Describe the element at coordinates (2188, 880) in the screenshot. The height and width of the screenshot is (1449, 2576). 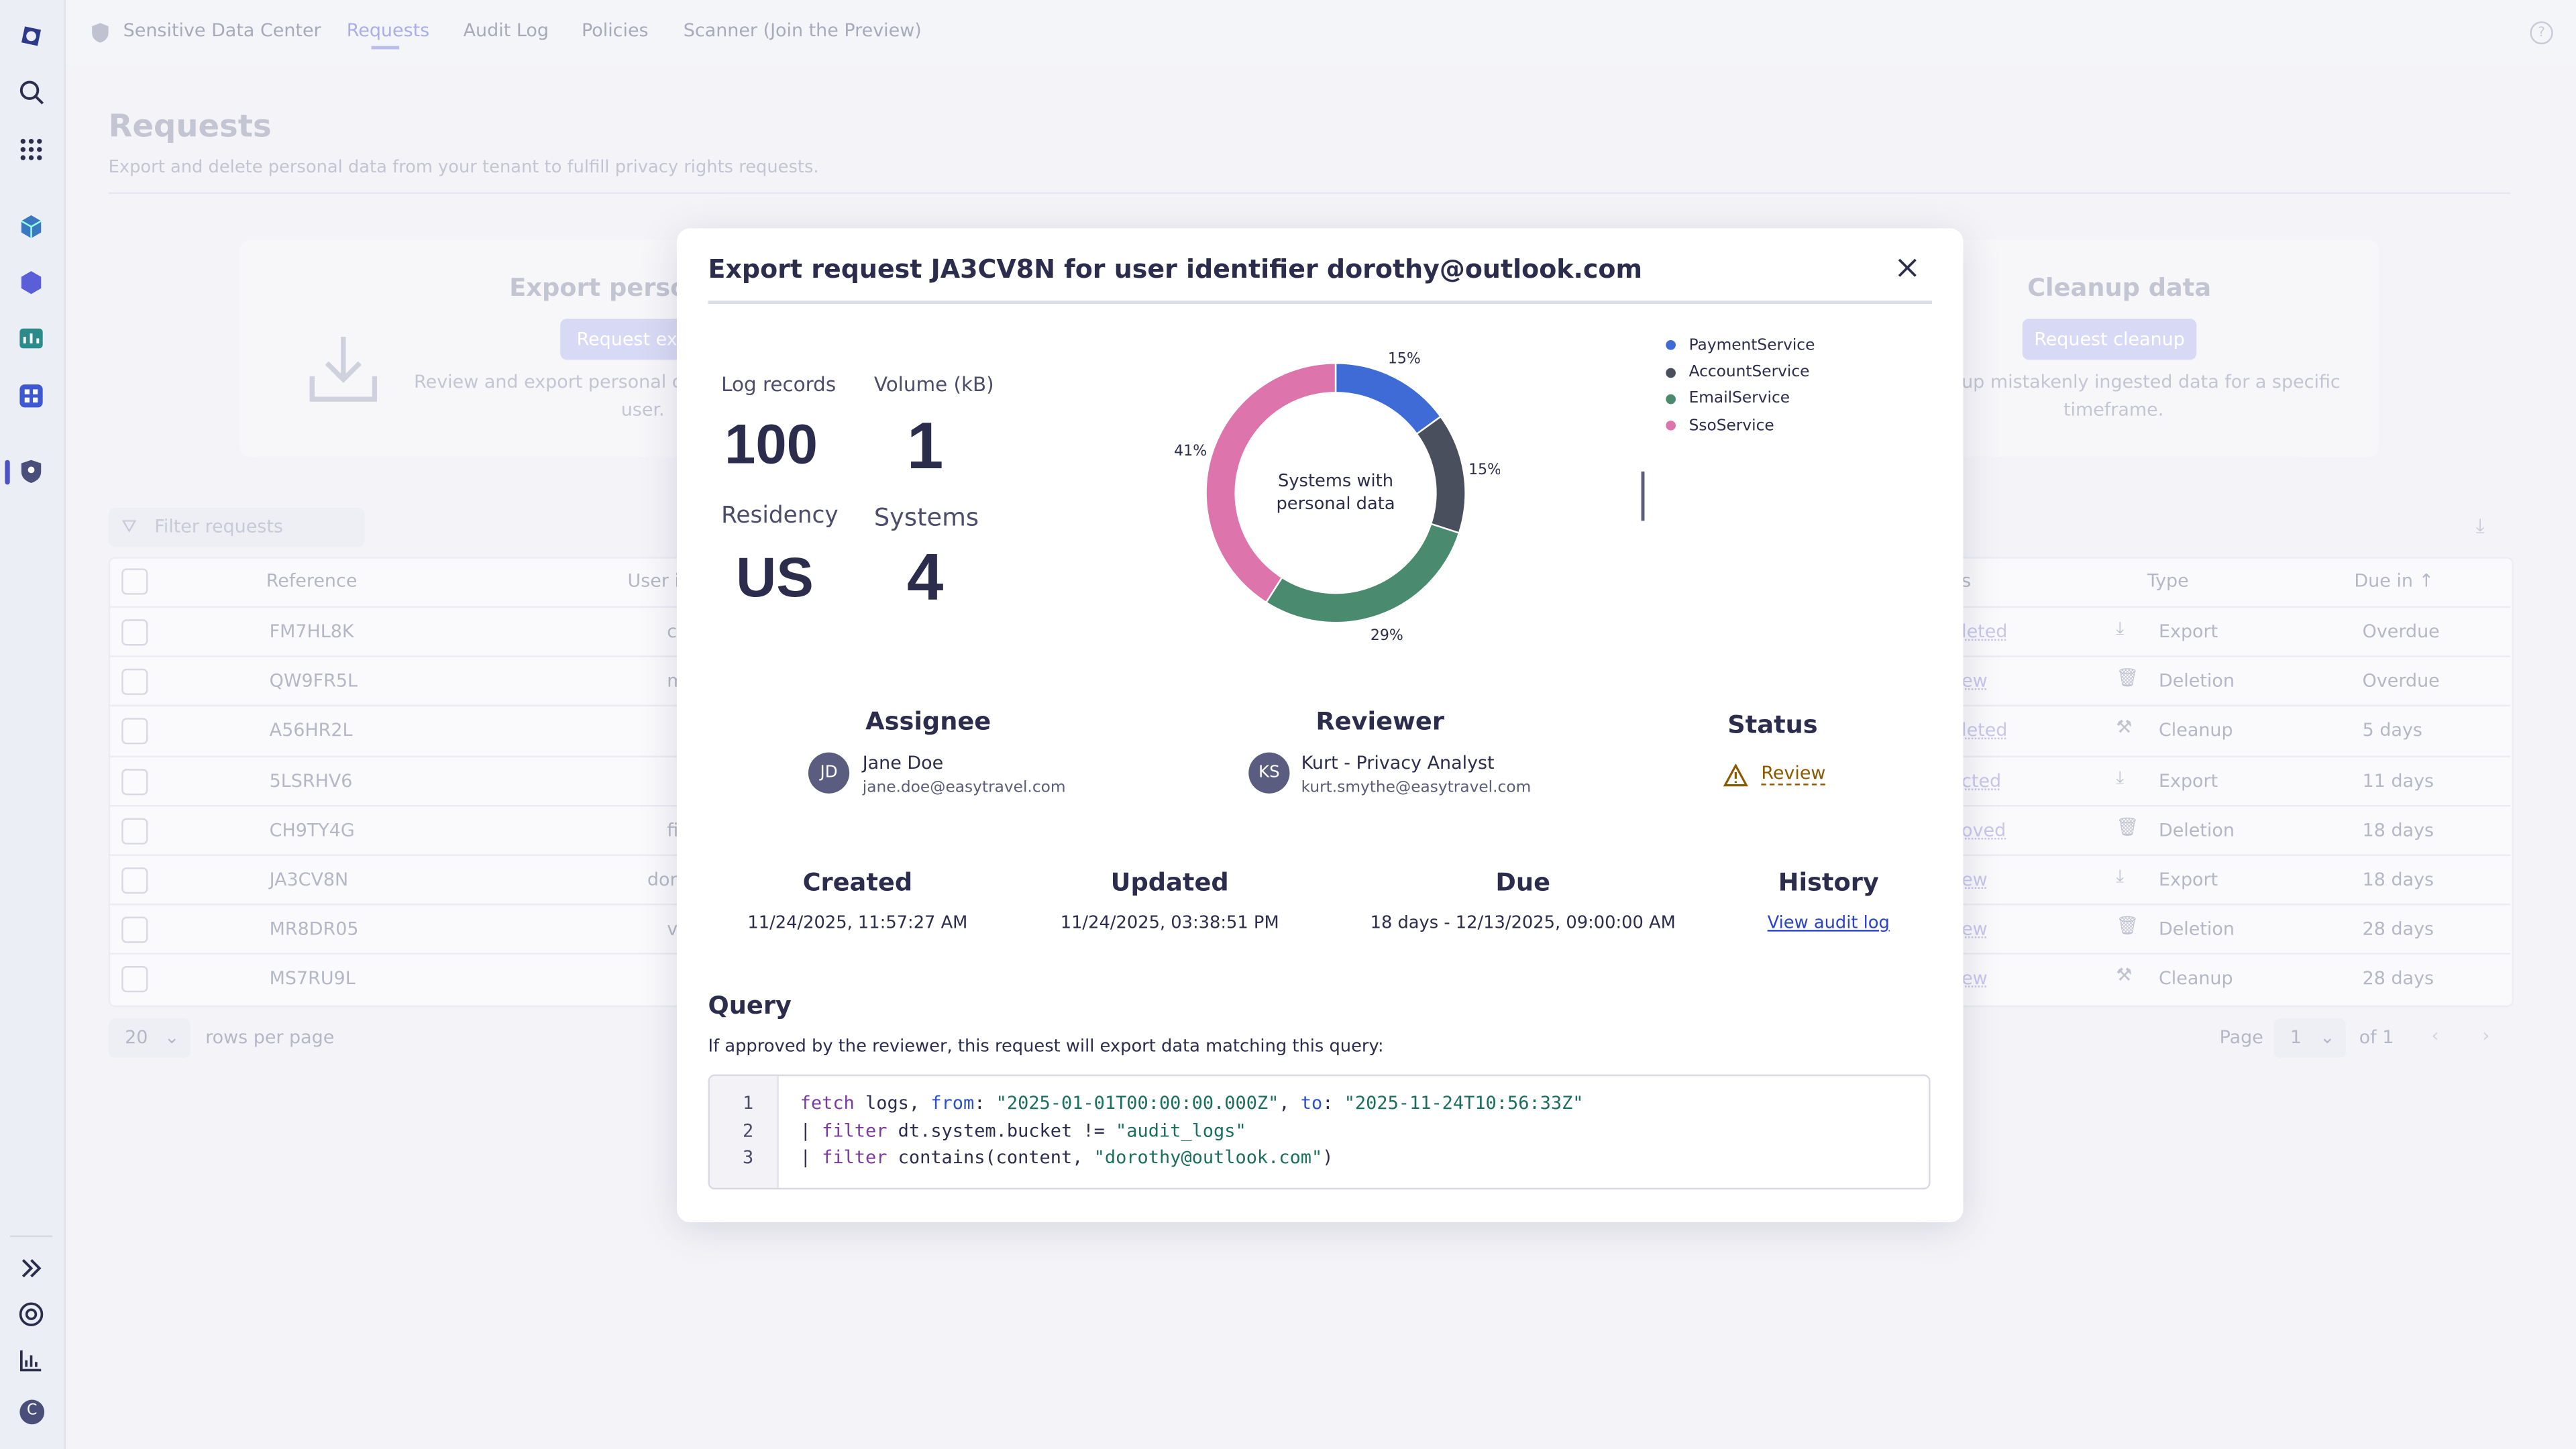
I see `row-type: Export` at that location.